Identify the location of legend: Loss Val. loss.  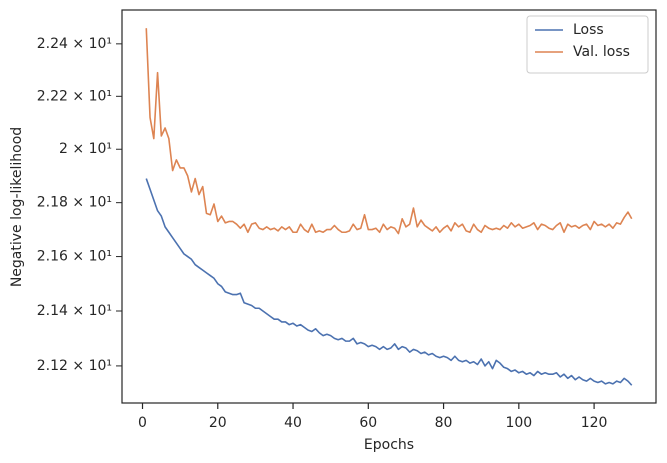
(587, 44).